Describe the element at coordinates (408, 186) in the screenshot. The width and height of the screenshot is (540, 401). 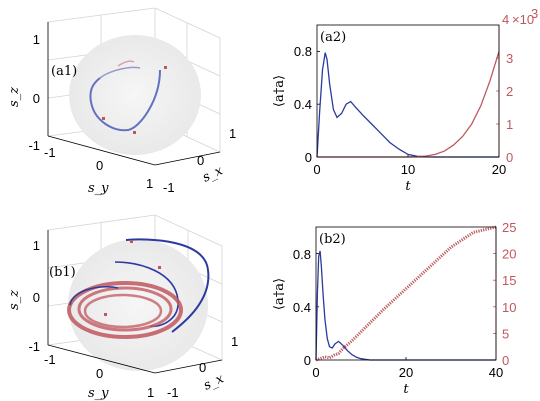
I see `a2-xlabel: t` at that location.